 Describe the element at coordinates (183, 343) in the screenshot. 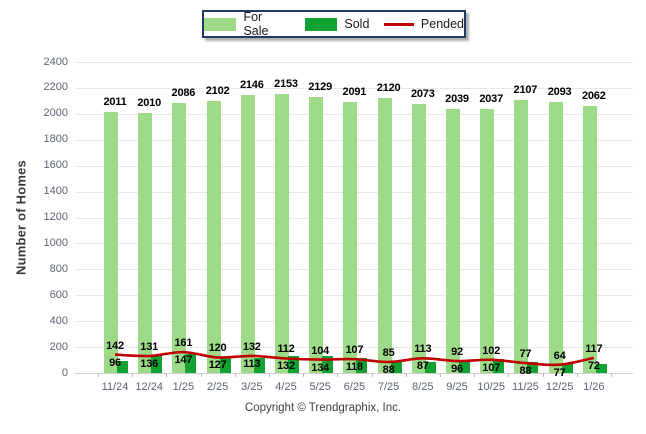

I see `pended-value-label: 161` at that location.